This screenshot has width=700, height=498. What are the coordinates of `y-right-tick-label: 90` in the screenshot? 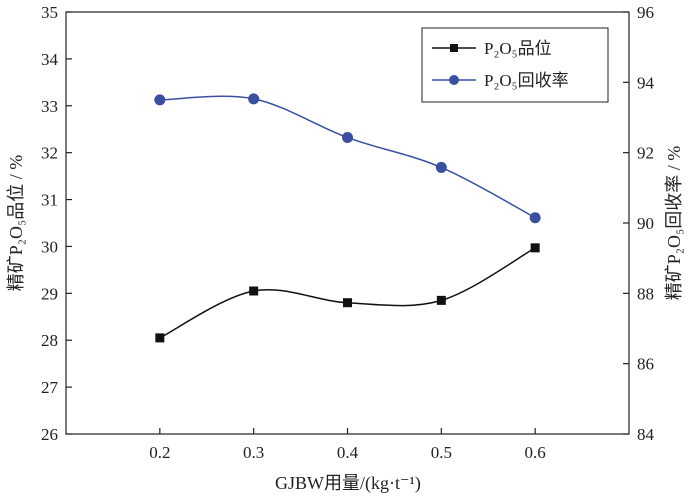 It's located at (645, 223).